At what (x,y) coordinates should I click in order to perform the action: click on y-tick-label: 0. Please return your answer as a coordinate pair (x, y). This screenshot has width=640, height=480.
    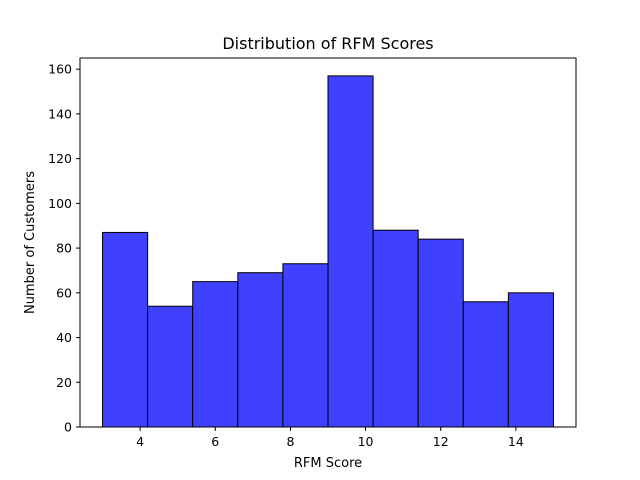
    Looking at the image, I should click on (68, 427).